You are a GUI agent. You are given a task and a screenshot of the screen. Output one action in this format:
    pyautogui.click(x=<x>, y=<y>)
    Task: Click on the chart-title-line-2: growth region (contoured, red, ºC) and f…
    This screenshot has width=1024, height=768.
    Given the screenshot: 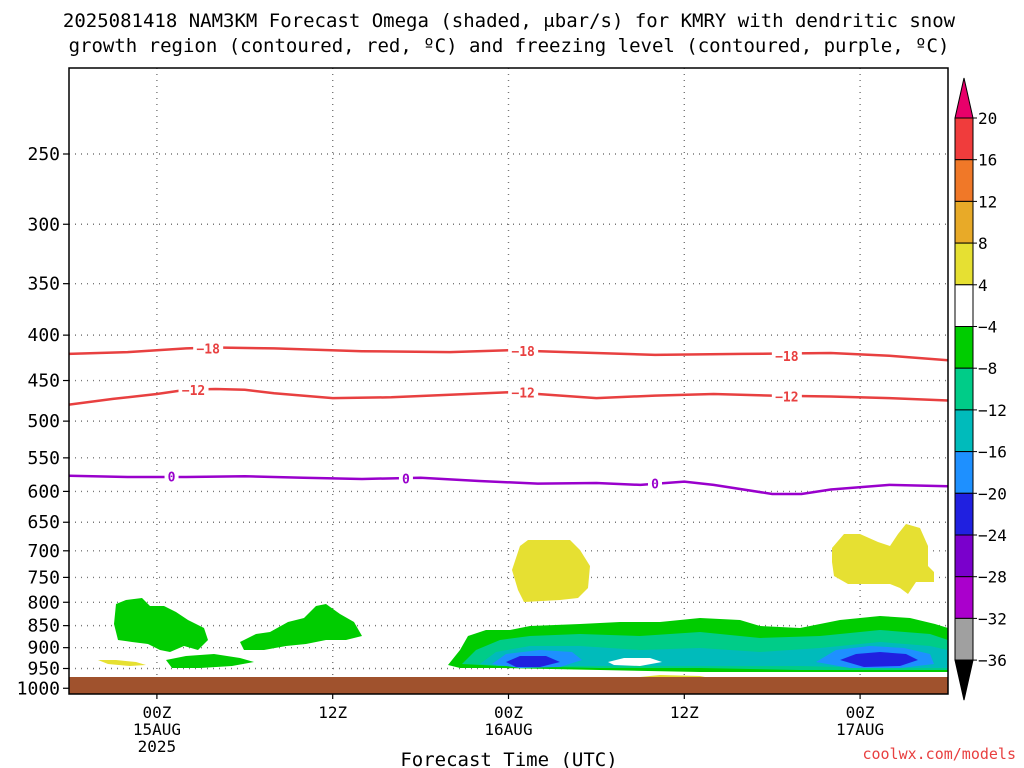 What is the action you would take?
    pyautogui.click(x=509, y=46)
    